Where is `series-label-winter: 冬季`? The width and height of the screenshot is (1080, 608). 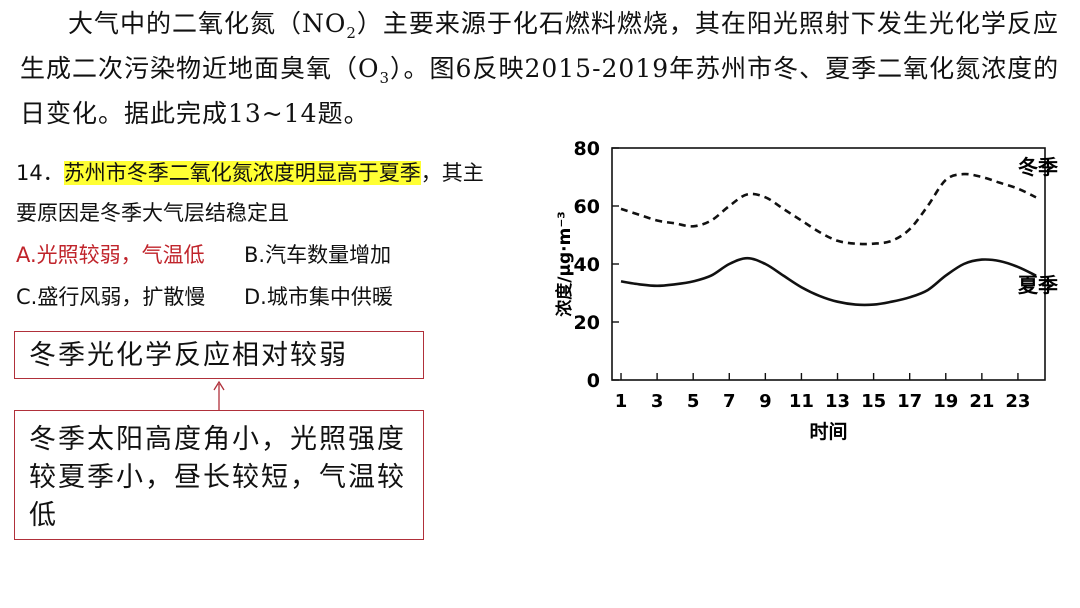
series-label-winter: 冬季 is located at coordinates (1038, 167).